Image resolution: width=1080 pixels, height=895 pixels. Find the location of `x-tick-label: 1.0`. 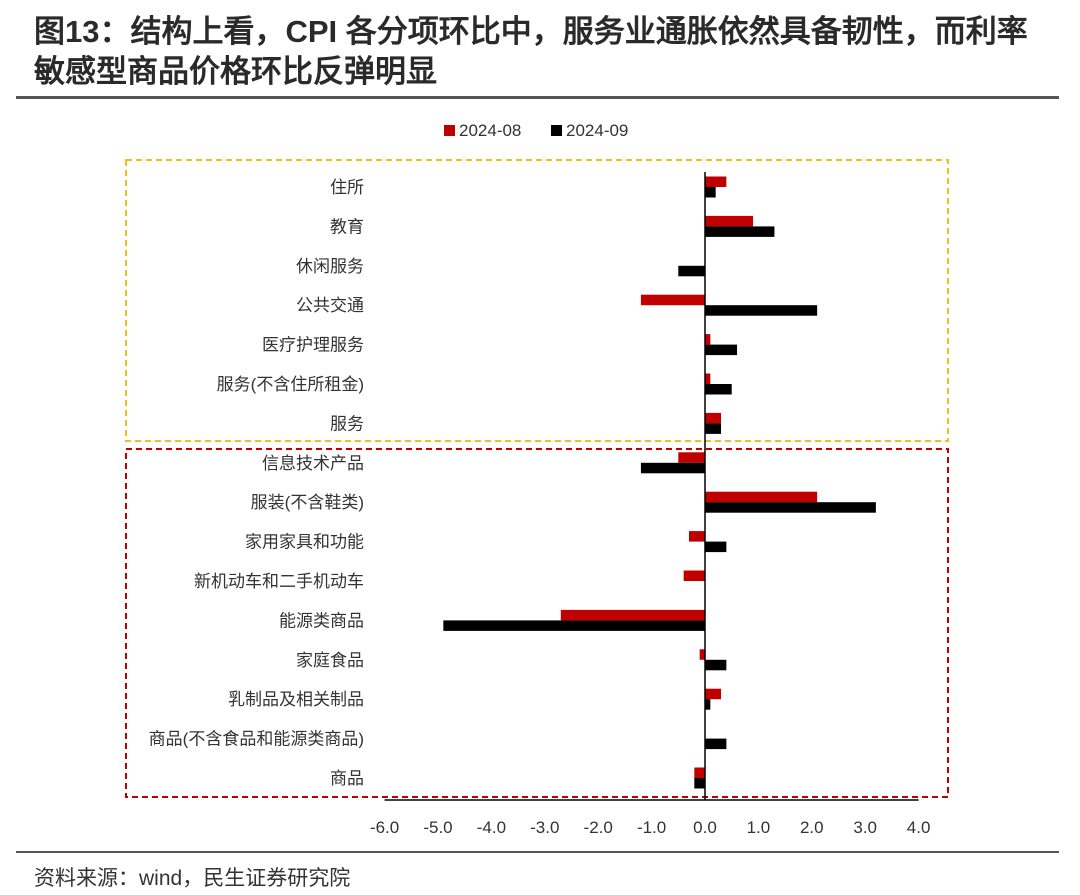

x-tick-label: 1.0 is located at coordinates (759, 827).